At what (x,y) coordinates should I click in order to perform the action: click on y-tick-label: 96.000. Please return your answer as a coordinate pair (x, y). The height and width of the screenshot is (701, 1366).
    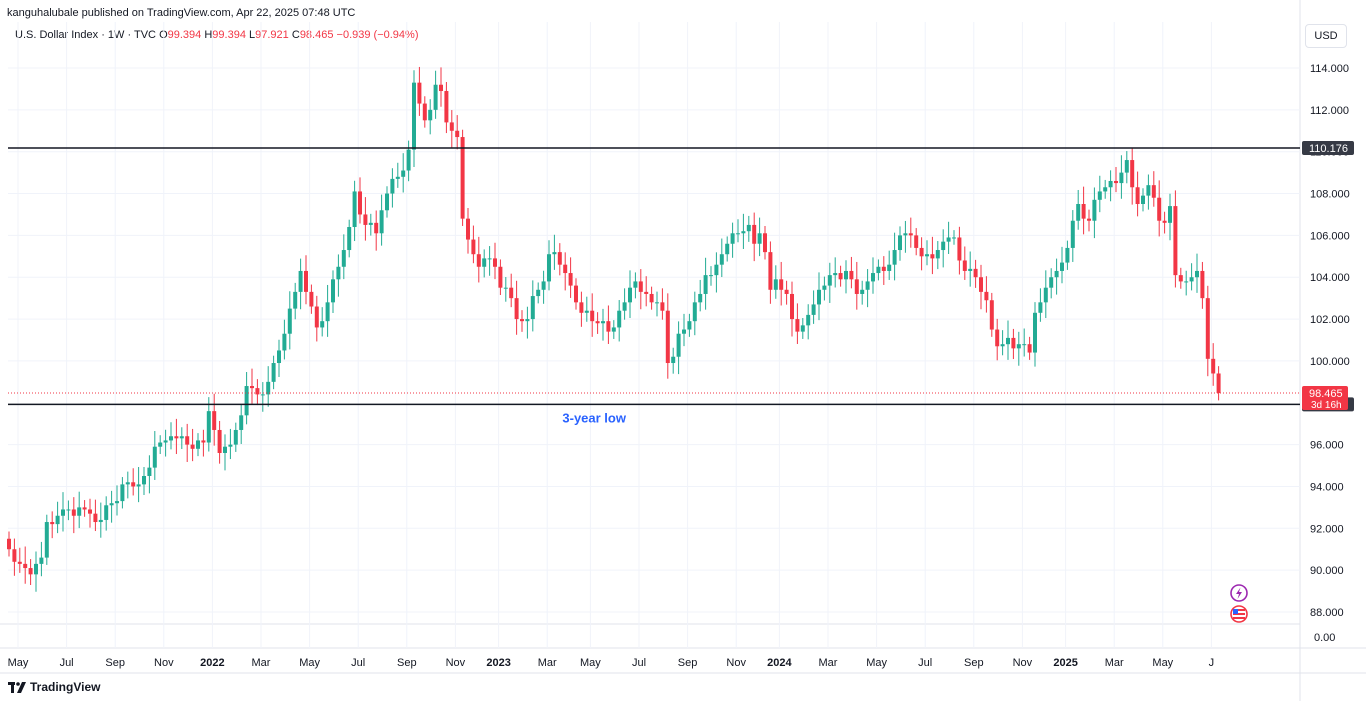
    Looking at the image, I should click on (1327, 446).